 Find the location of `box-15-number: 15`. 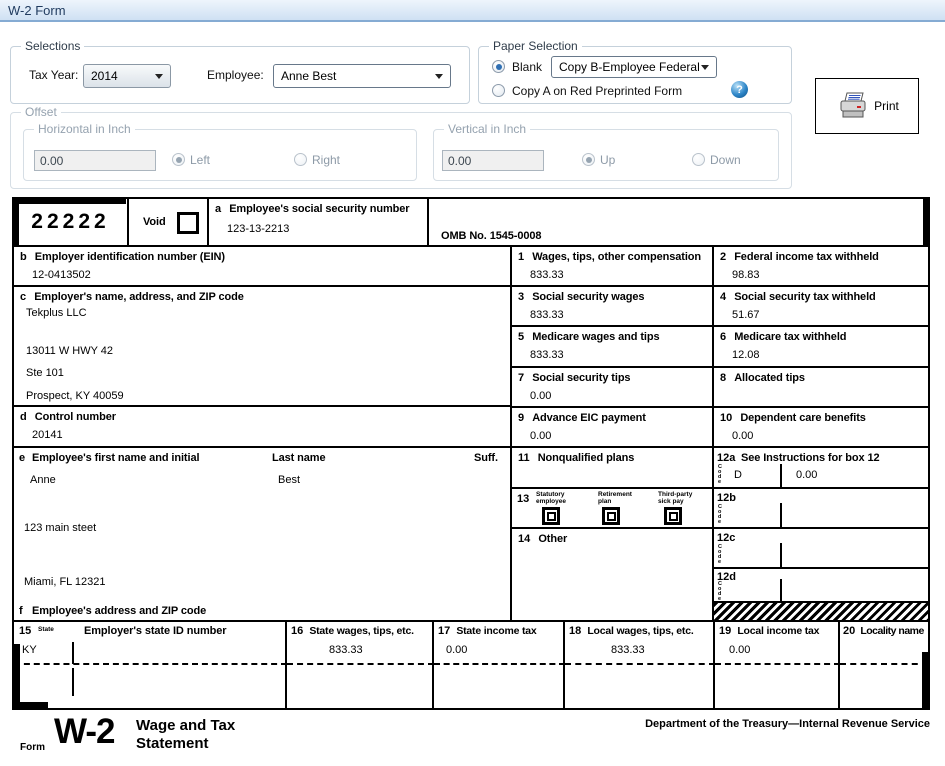

box-15-number: 15 is located at coordinates (25, 631).